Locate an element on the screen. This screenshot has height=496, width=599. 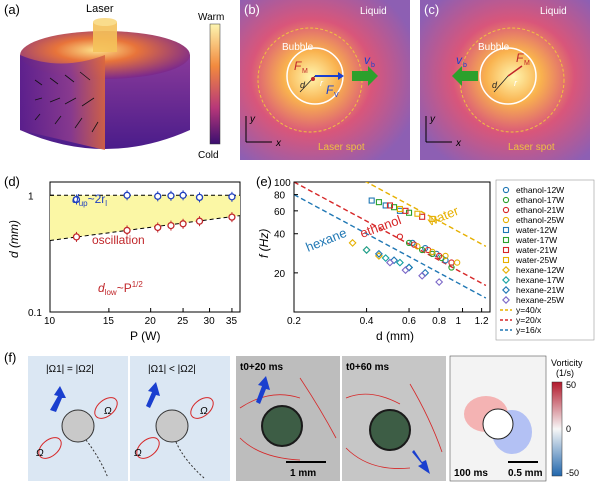
chart-e-frame is located at coordinates (392, 247).